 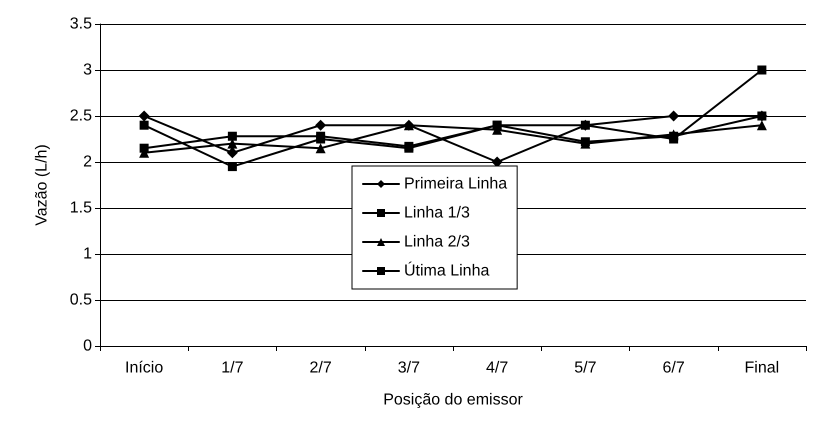 What do you see at coordinates (81, 300) in the screenshot?
I see `y-tick-label: 0.5` at bounding box center [81, 300].